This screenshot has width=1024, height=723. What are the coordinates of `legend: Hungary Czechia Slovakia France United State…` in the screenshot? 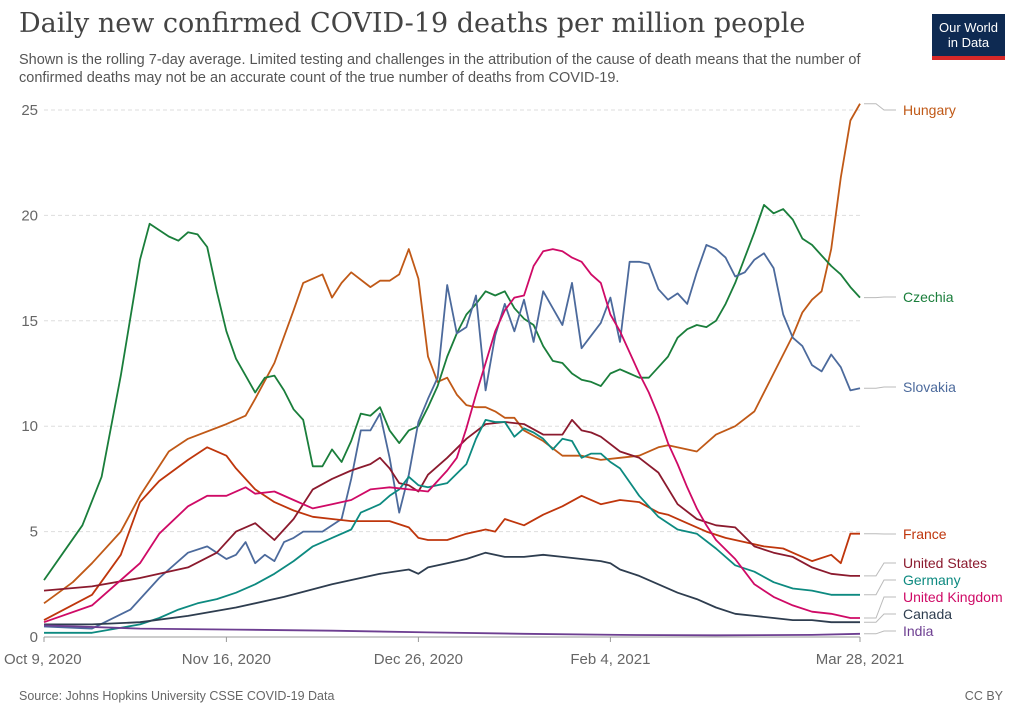 It's located at (933, 370).